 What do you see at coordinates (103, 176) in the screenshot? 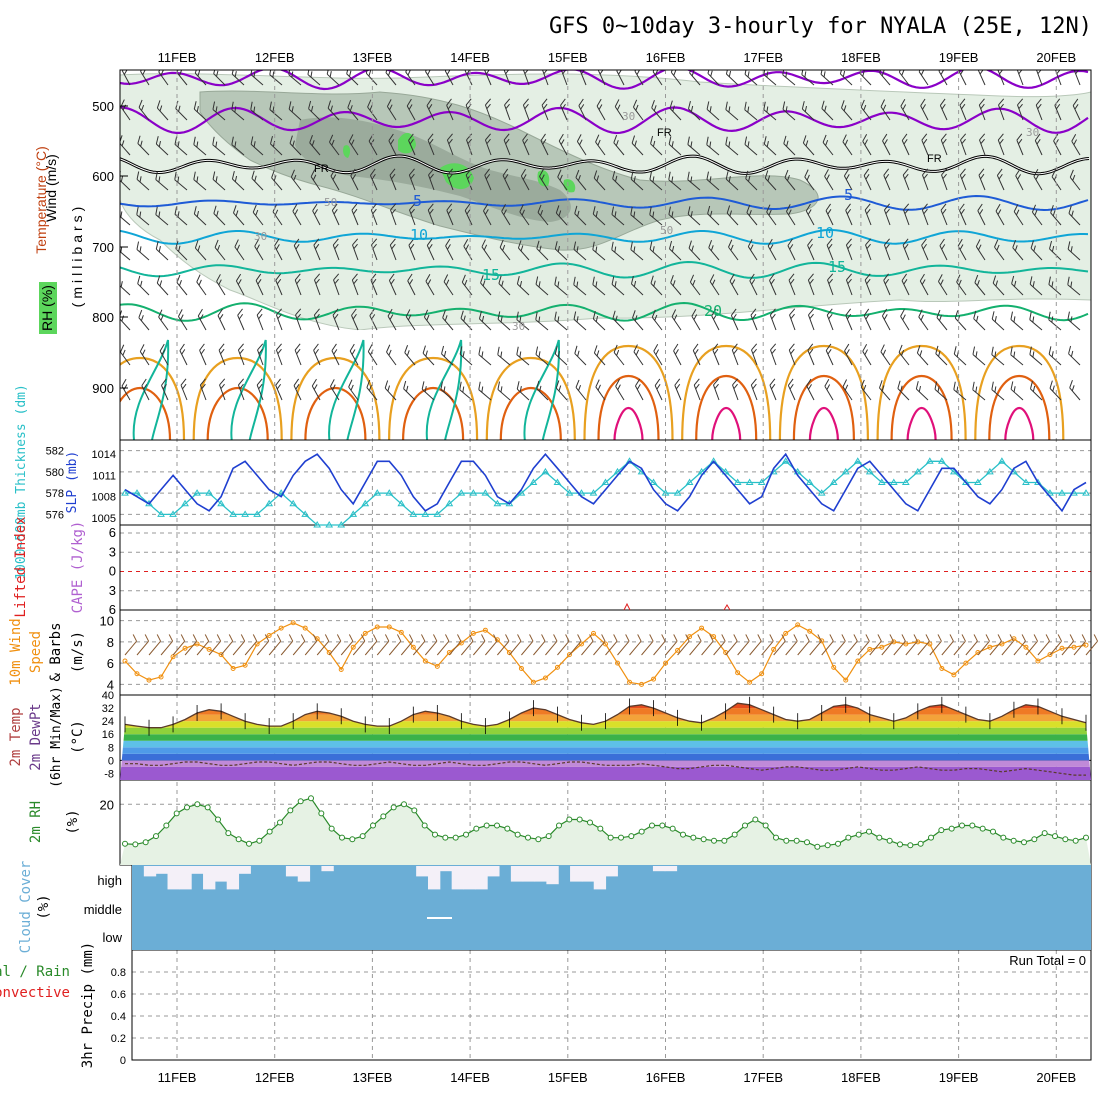
I see `pressure-tick: 600` at bounding box center [103, 176].